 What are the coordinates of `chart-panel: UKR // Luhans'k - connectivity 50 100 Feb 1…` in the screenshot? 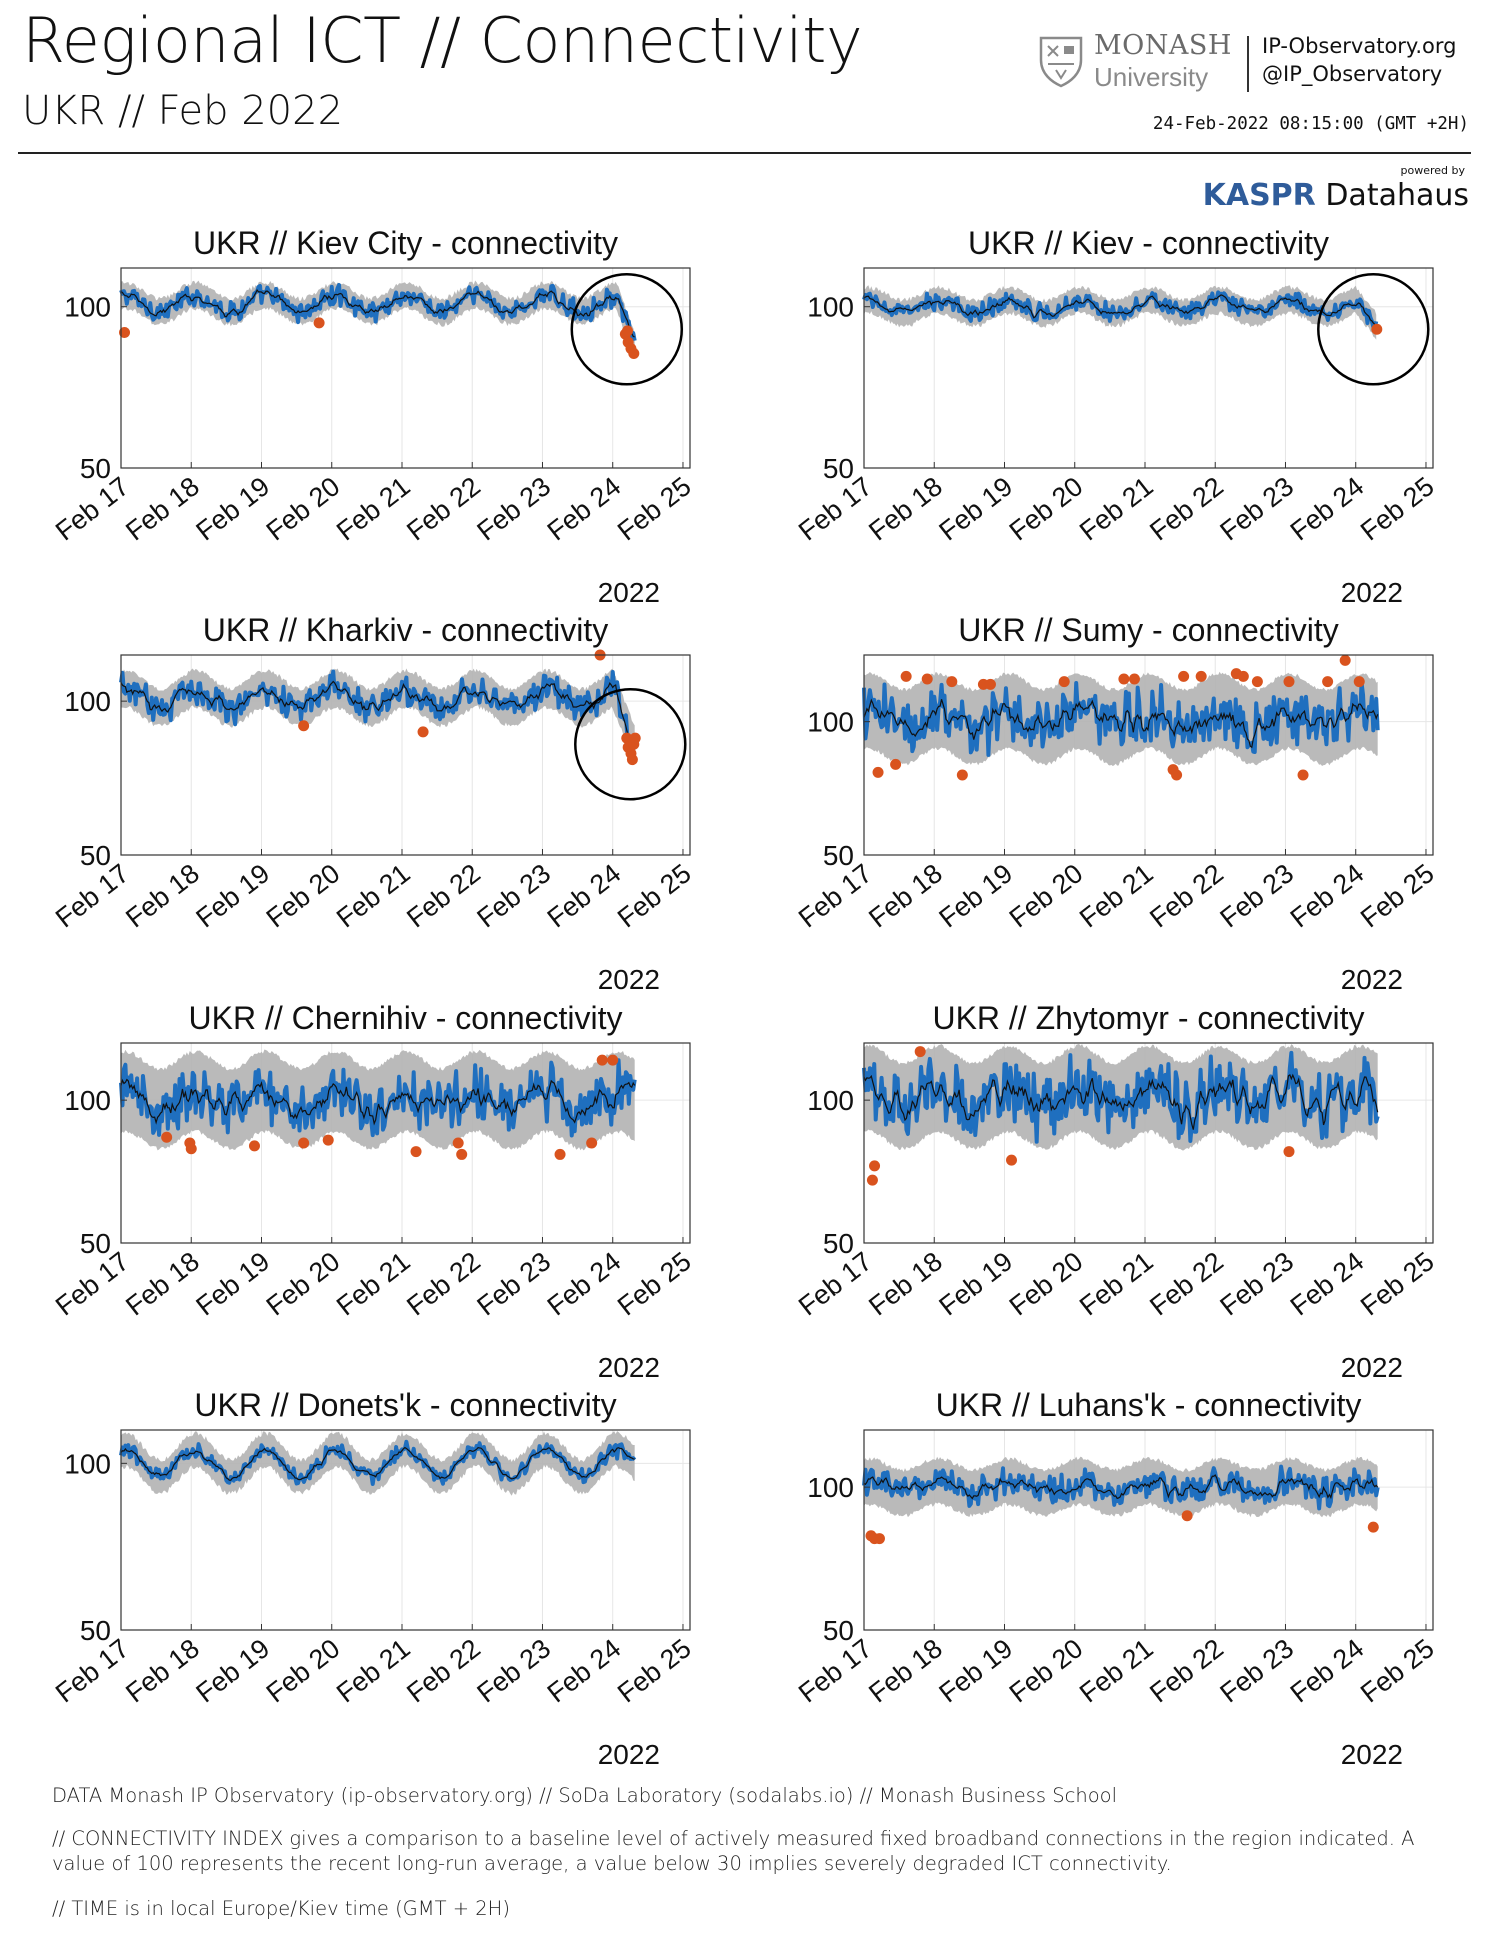 It's located at (1116, 1578).